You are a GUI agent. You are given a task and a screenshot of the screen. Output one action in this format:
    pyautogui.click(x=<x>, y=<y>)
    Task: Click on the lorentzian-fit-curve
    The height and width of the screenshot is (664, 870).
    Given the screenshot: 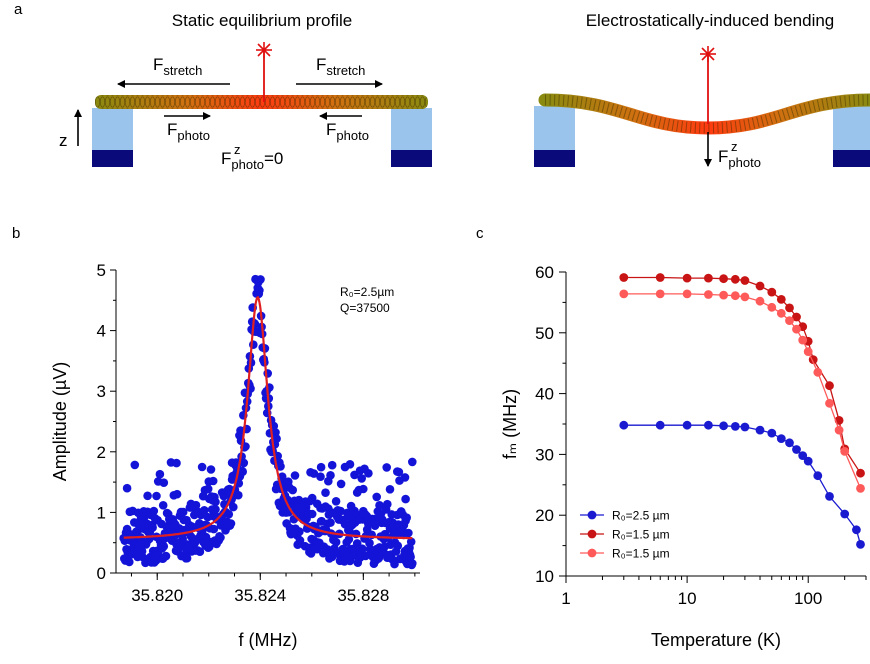 What is the action you would take?
    pyautogui.click(x=268, y=417)
    